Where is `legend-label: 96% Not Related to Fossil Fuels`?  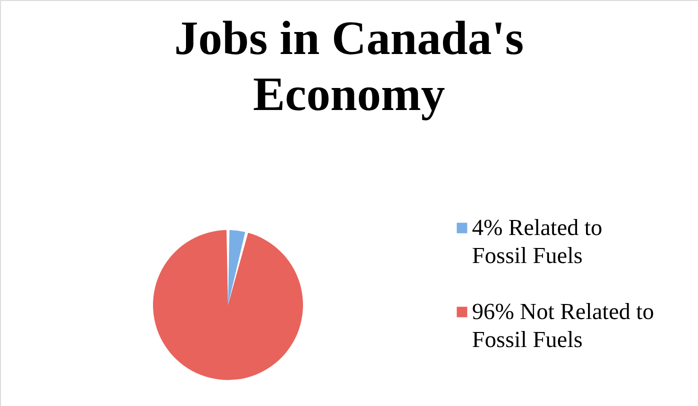
legend-label: 96% Not Related to Fossil Fuels is located at coordinates (563, 325).